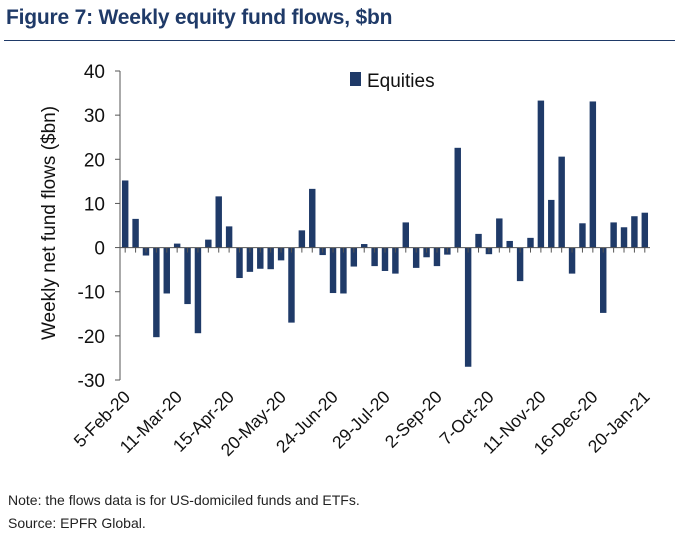 The width and height of the screenshot is (679, 552). Describe the element at coordinates (99, 249) in the screenshot. I see `y-tick-label: 0` at that location.